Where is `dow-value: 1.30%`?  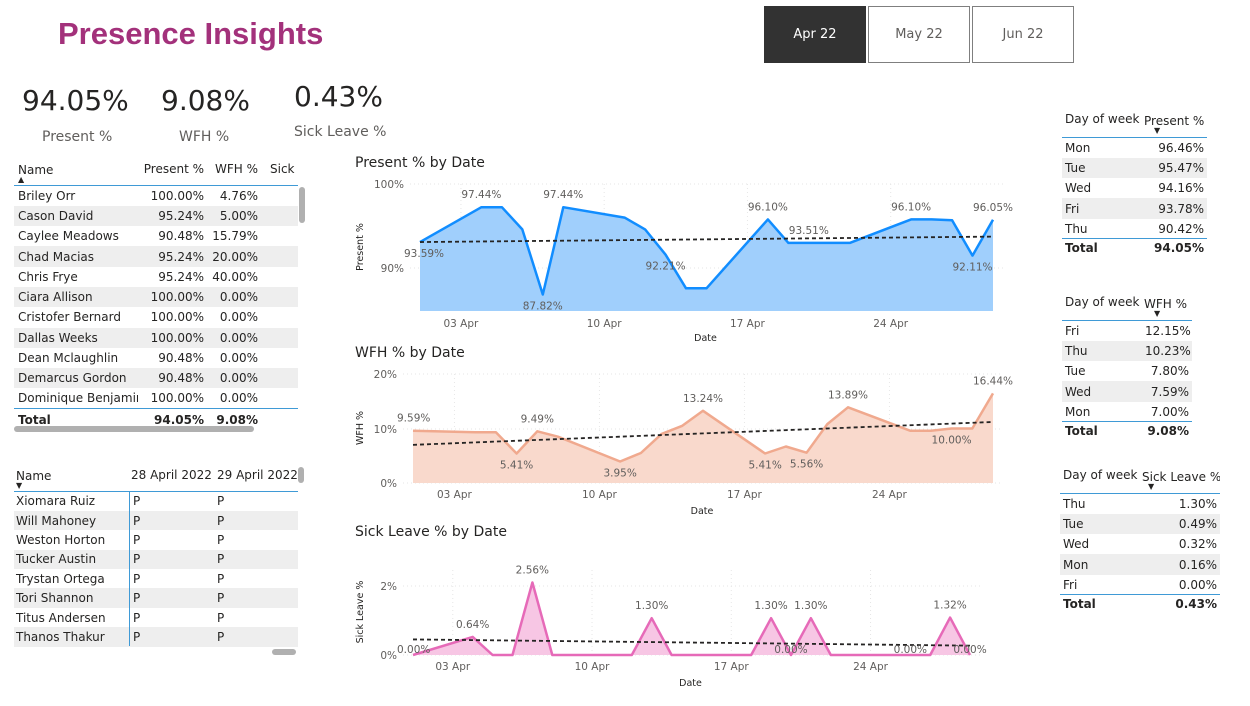 dow-value: 1.30% is located at coordinates (1197, 503).